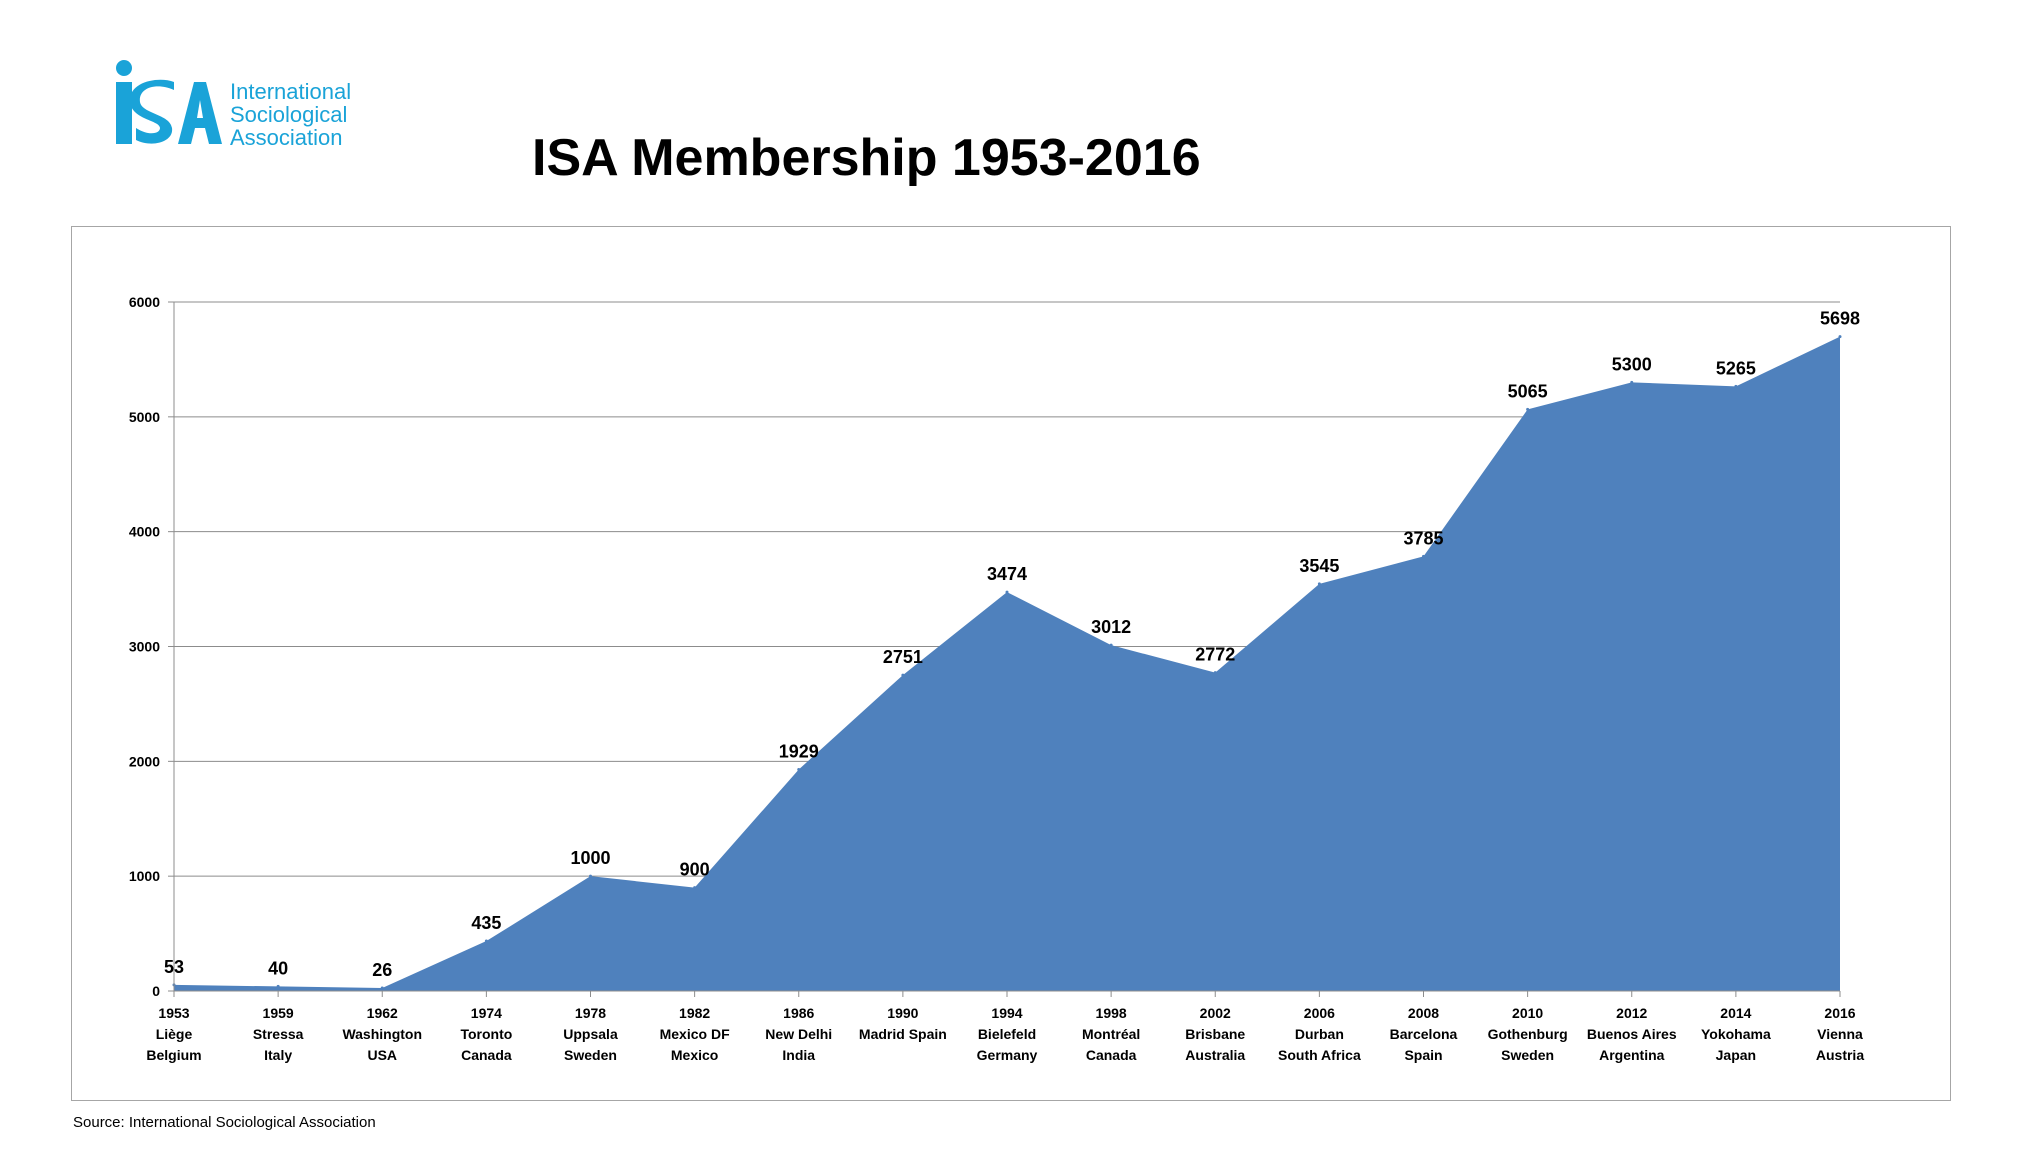 The image size is (2021, 1166). What do you see at coordinates (1319, 1055) in the screenshot?
I see `x-tick-label: South Africa` at bounding box center [1319, 1055].